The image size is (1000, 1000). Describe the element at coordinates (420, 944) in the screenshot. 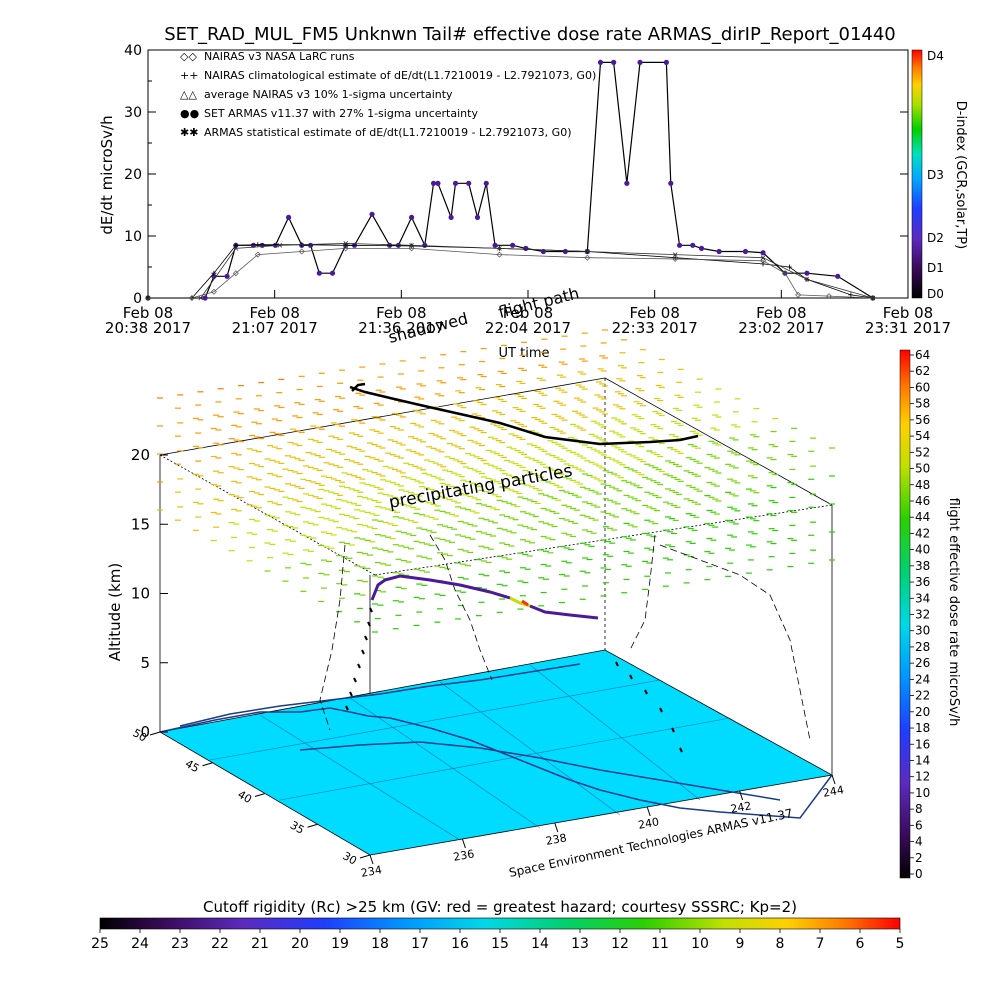

I see `cutoff-tick-label: 17` at that location.